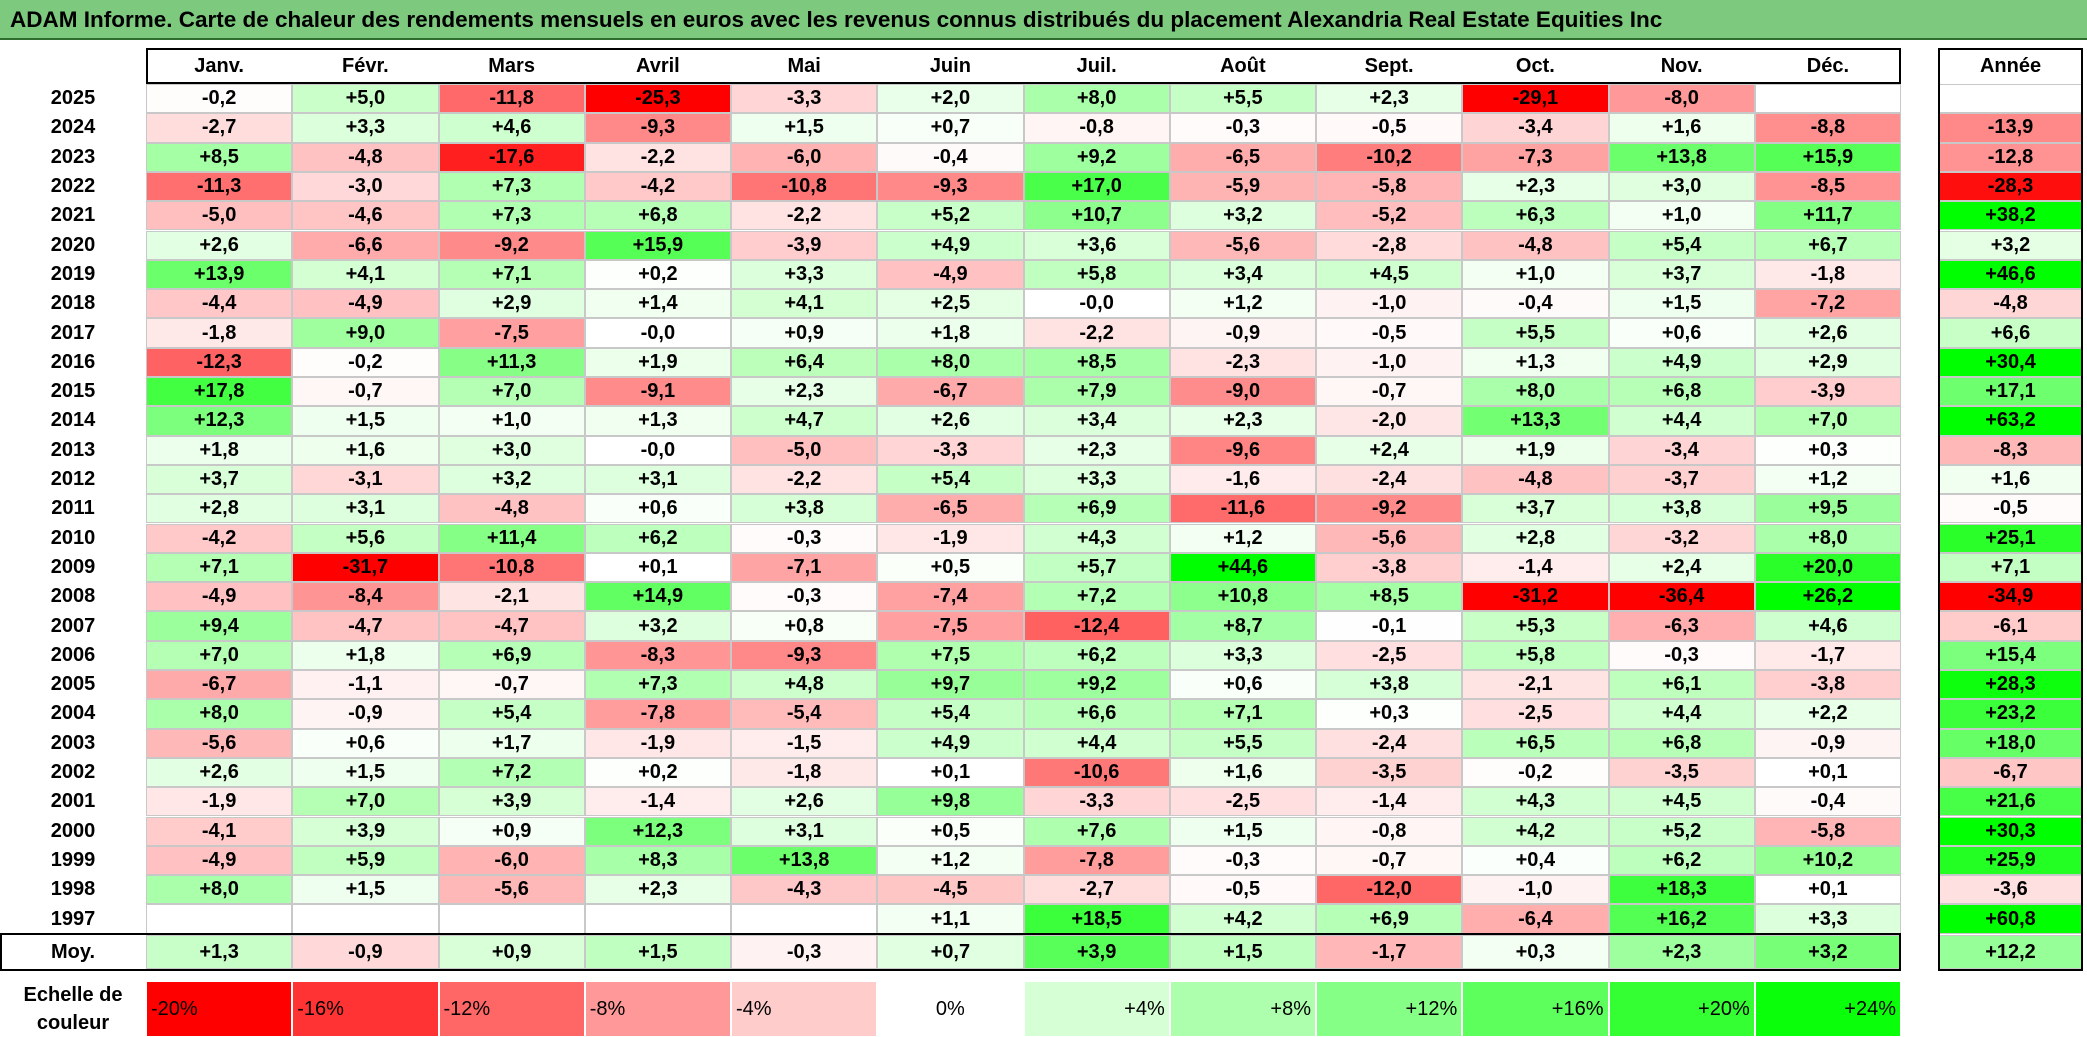  What do you see at coordinates (1681, 952) in the screenshot?
I see `average-cell: +2,3` at bounding box center [1681, 952].